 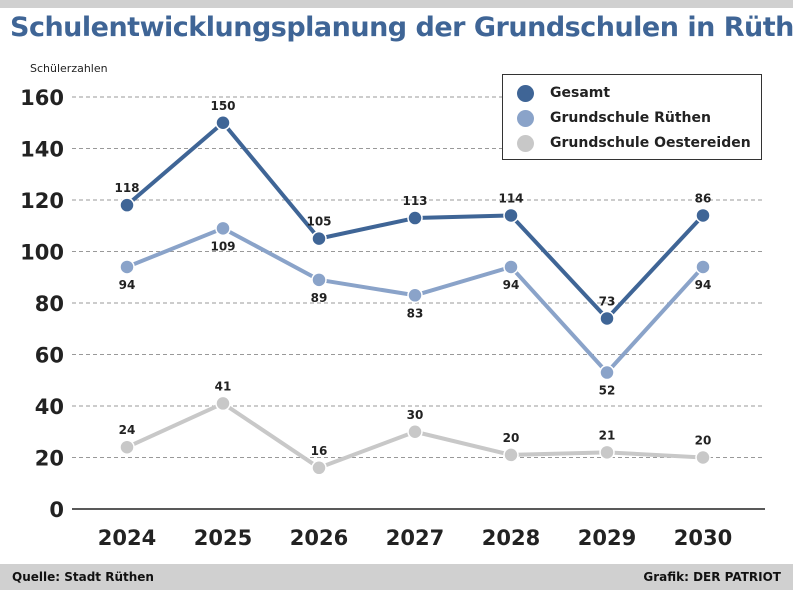 What do you see at coordinates (223, 538) in the screenshot?
I see `x-tick-label: 2025` at bounding box center [223, 538].